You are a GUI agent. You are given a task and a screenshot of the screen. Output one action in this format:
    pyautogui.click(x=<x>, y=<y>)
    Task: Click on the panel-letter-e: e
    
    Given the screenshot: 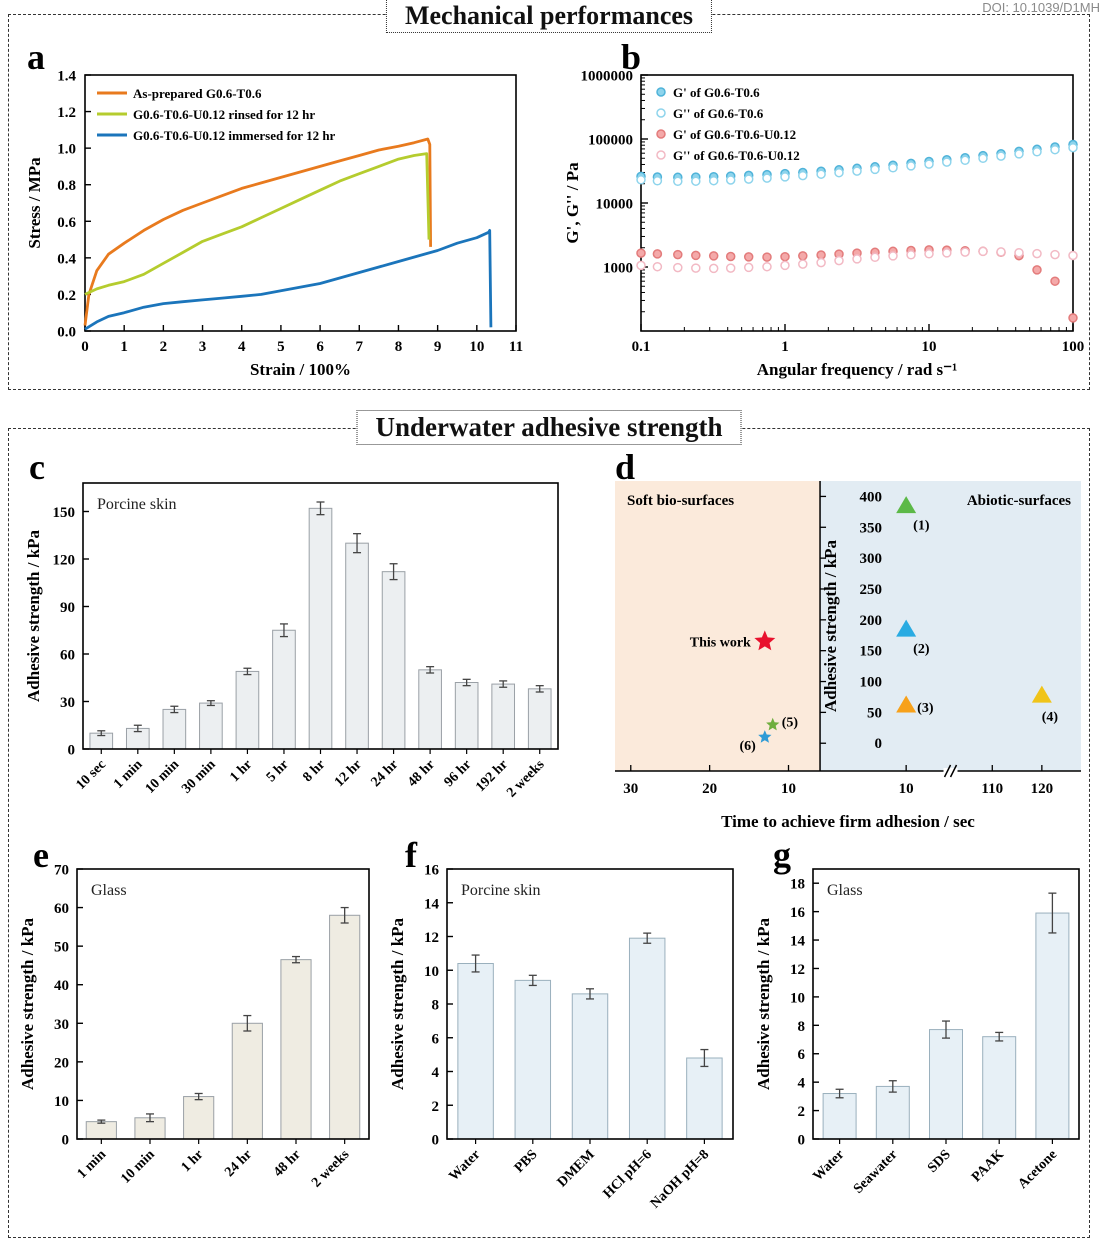 What is the action you would take?
    pyautogui.click(x=41, y=855)
    